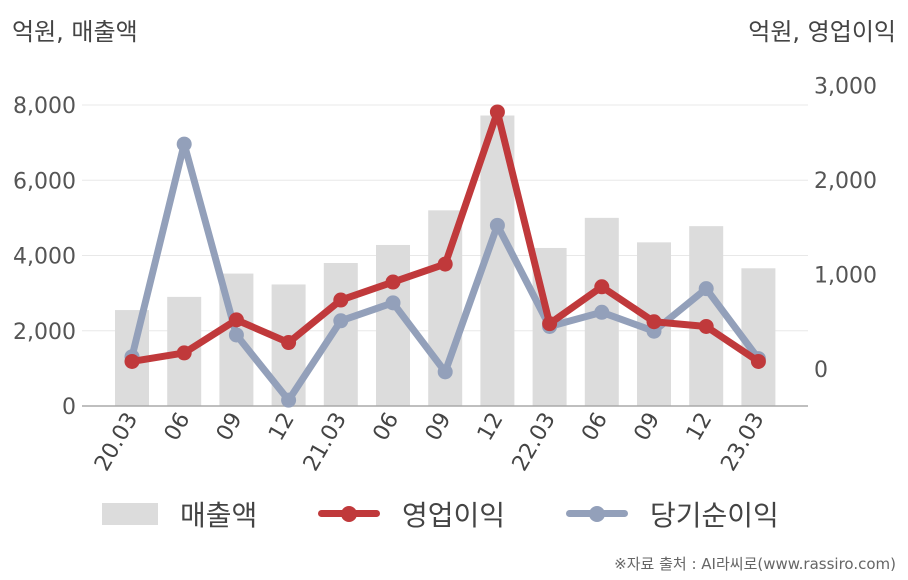  Describe the element at coordinates (597, 514) in the screenshot. I see `legend-swatch-net-income` at that location.